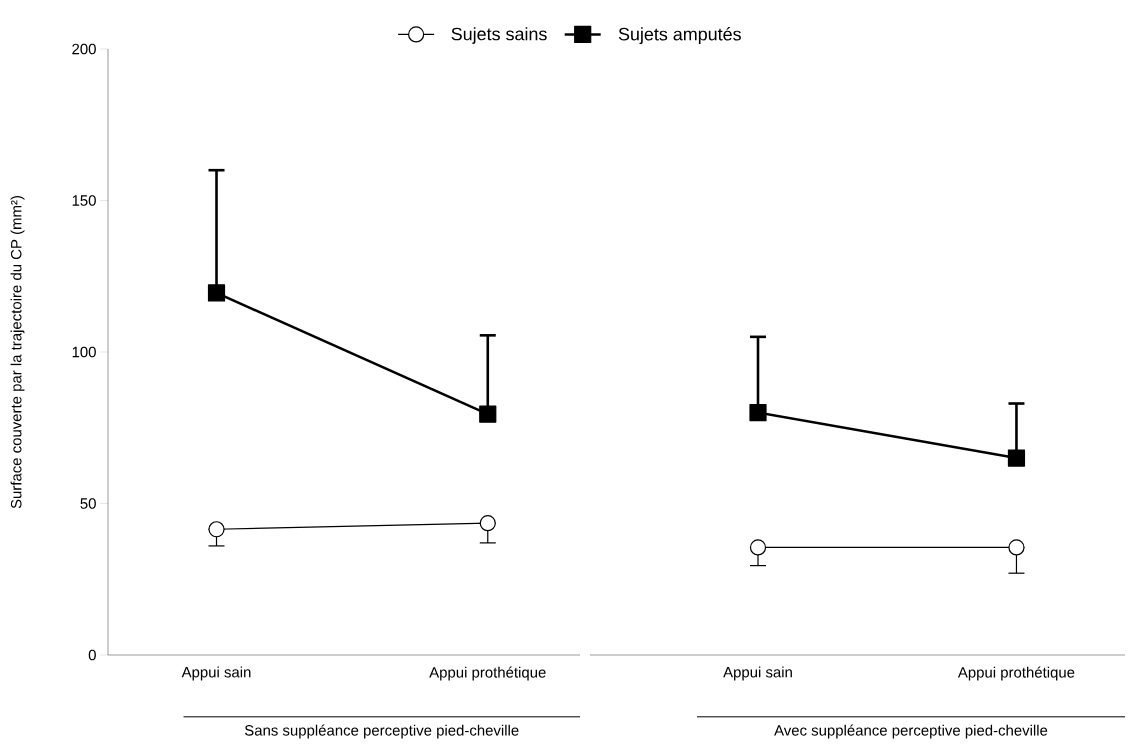  Describe the element at coordinates (17, 352) in the screenshot. I see `y-axis-title: Surface couverte par la trajectoire du CP (mm²)` at that location.